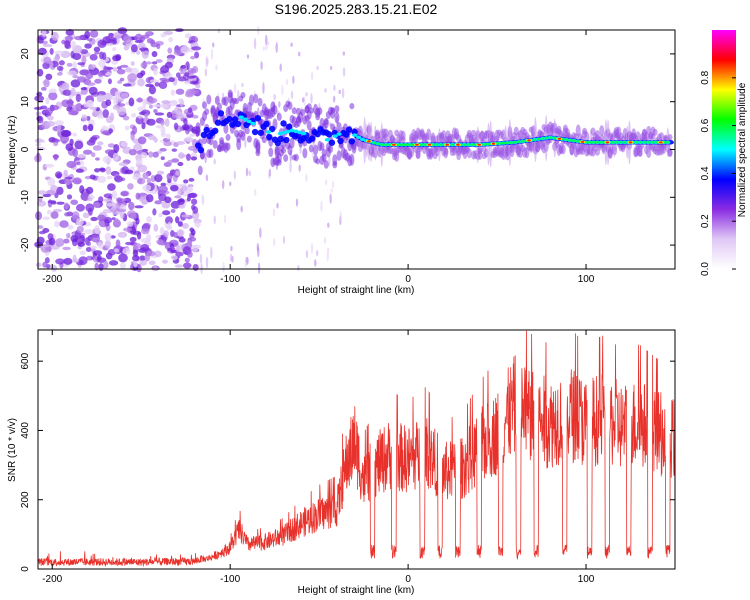  What do you see at coordinates (724, 149) in the screenshot?
I see `colorbar-gradient` at bounding box center [724, 149].